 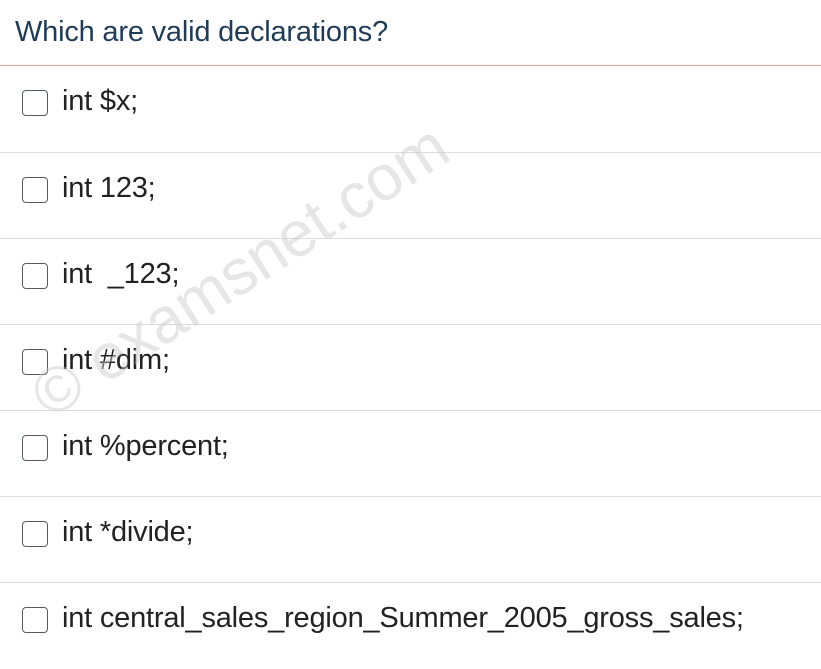 I want to click on option-row-6: int *divide;, so click(x=410, y=540).